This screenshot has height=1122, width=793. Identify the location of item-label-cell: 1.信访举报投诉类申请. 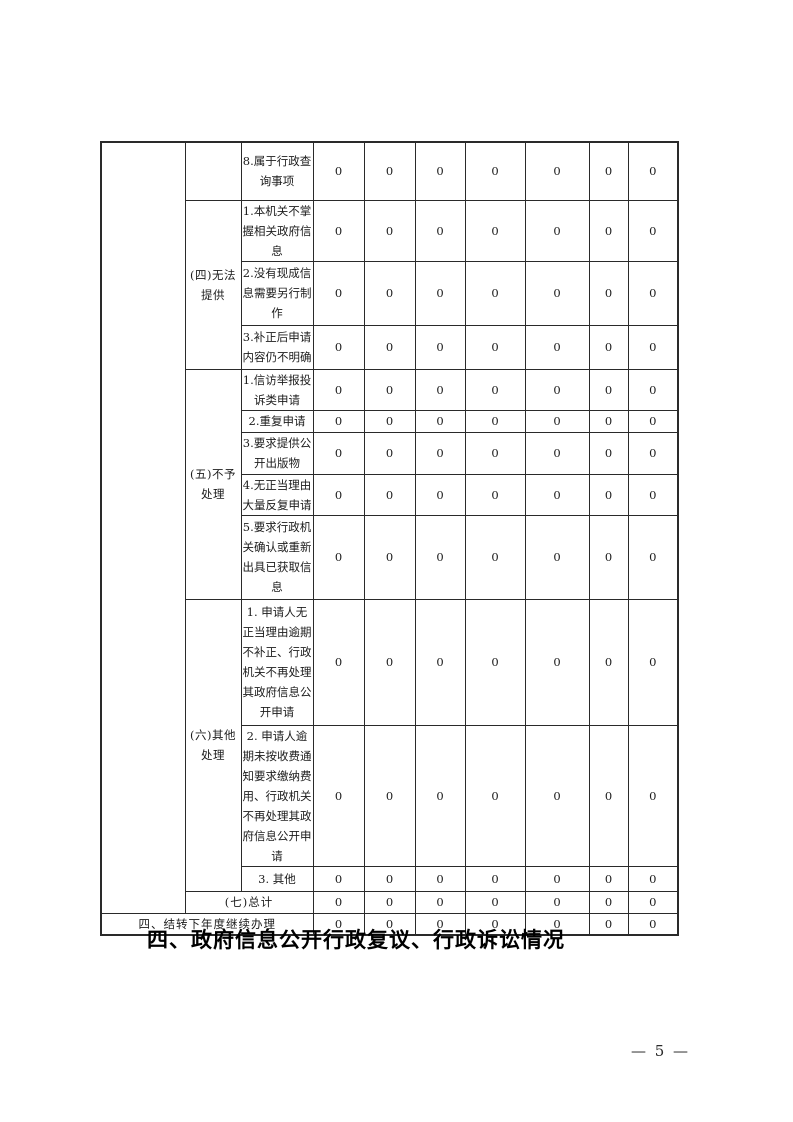
(277, 389).